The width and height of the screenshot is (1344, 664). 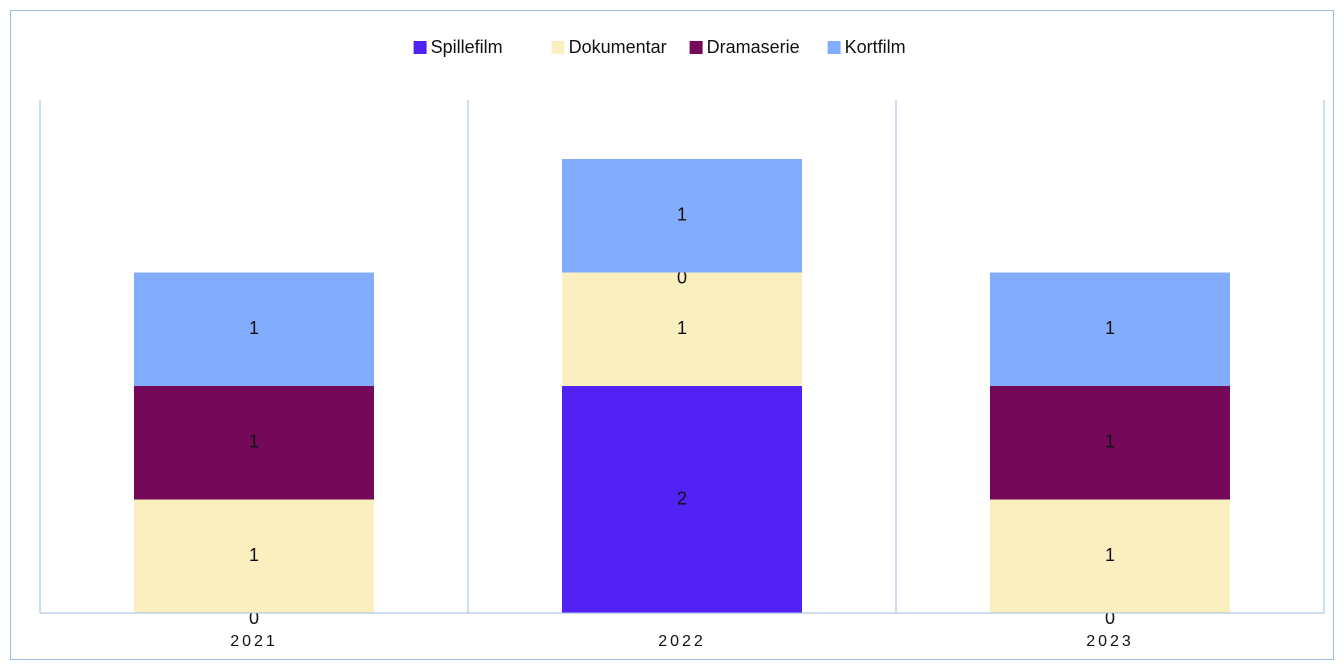 I want to click on data-label: 2, so click(x=682, y=498).